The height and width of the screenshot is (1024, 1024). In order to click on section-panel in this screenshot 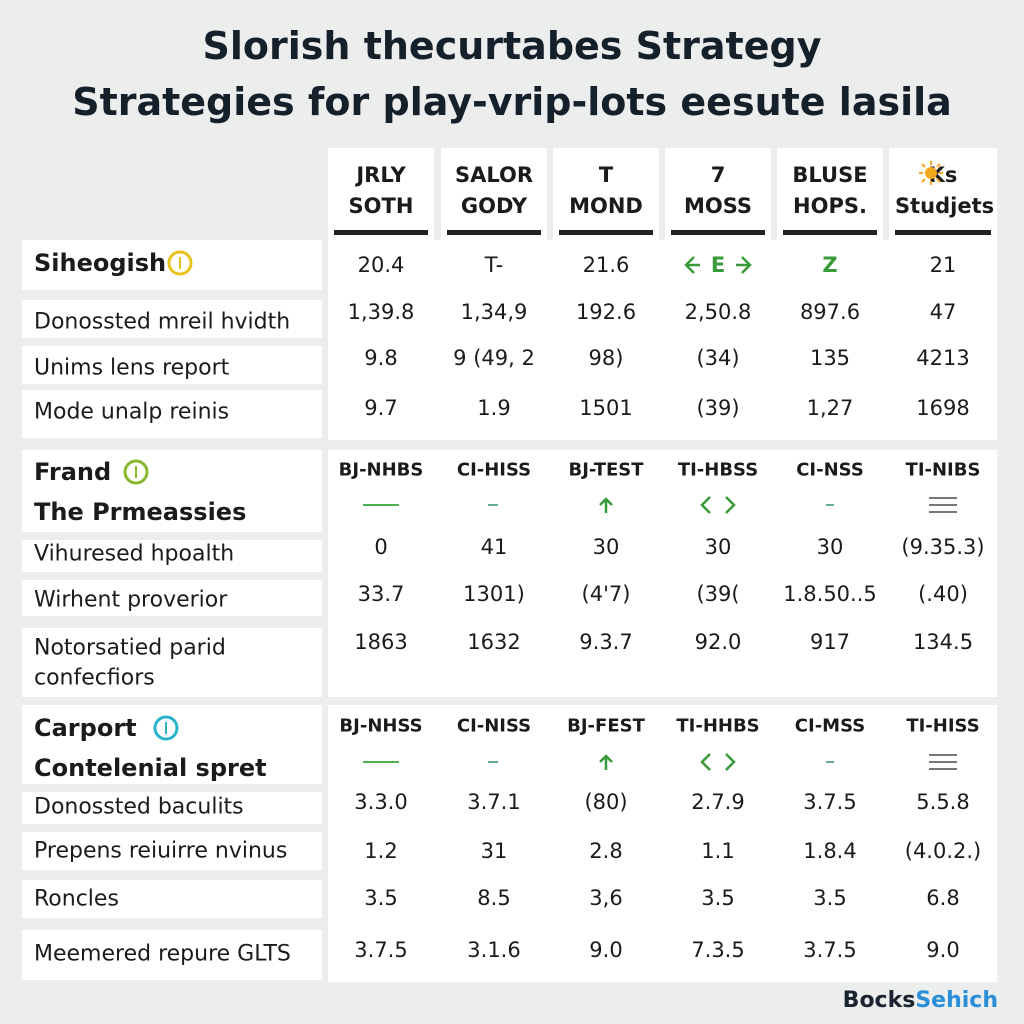, I will do `click(662, 340)`.